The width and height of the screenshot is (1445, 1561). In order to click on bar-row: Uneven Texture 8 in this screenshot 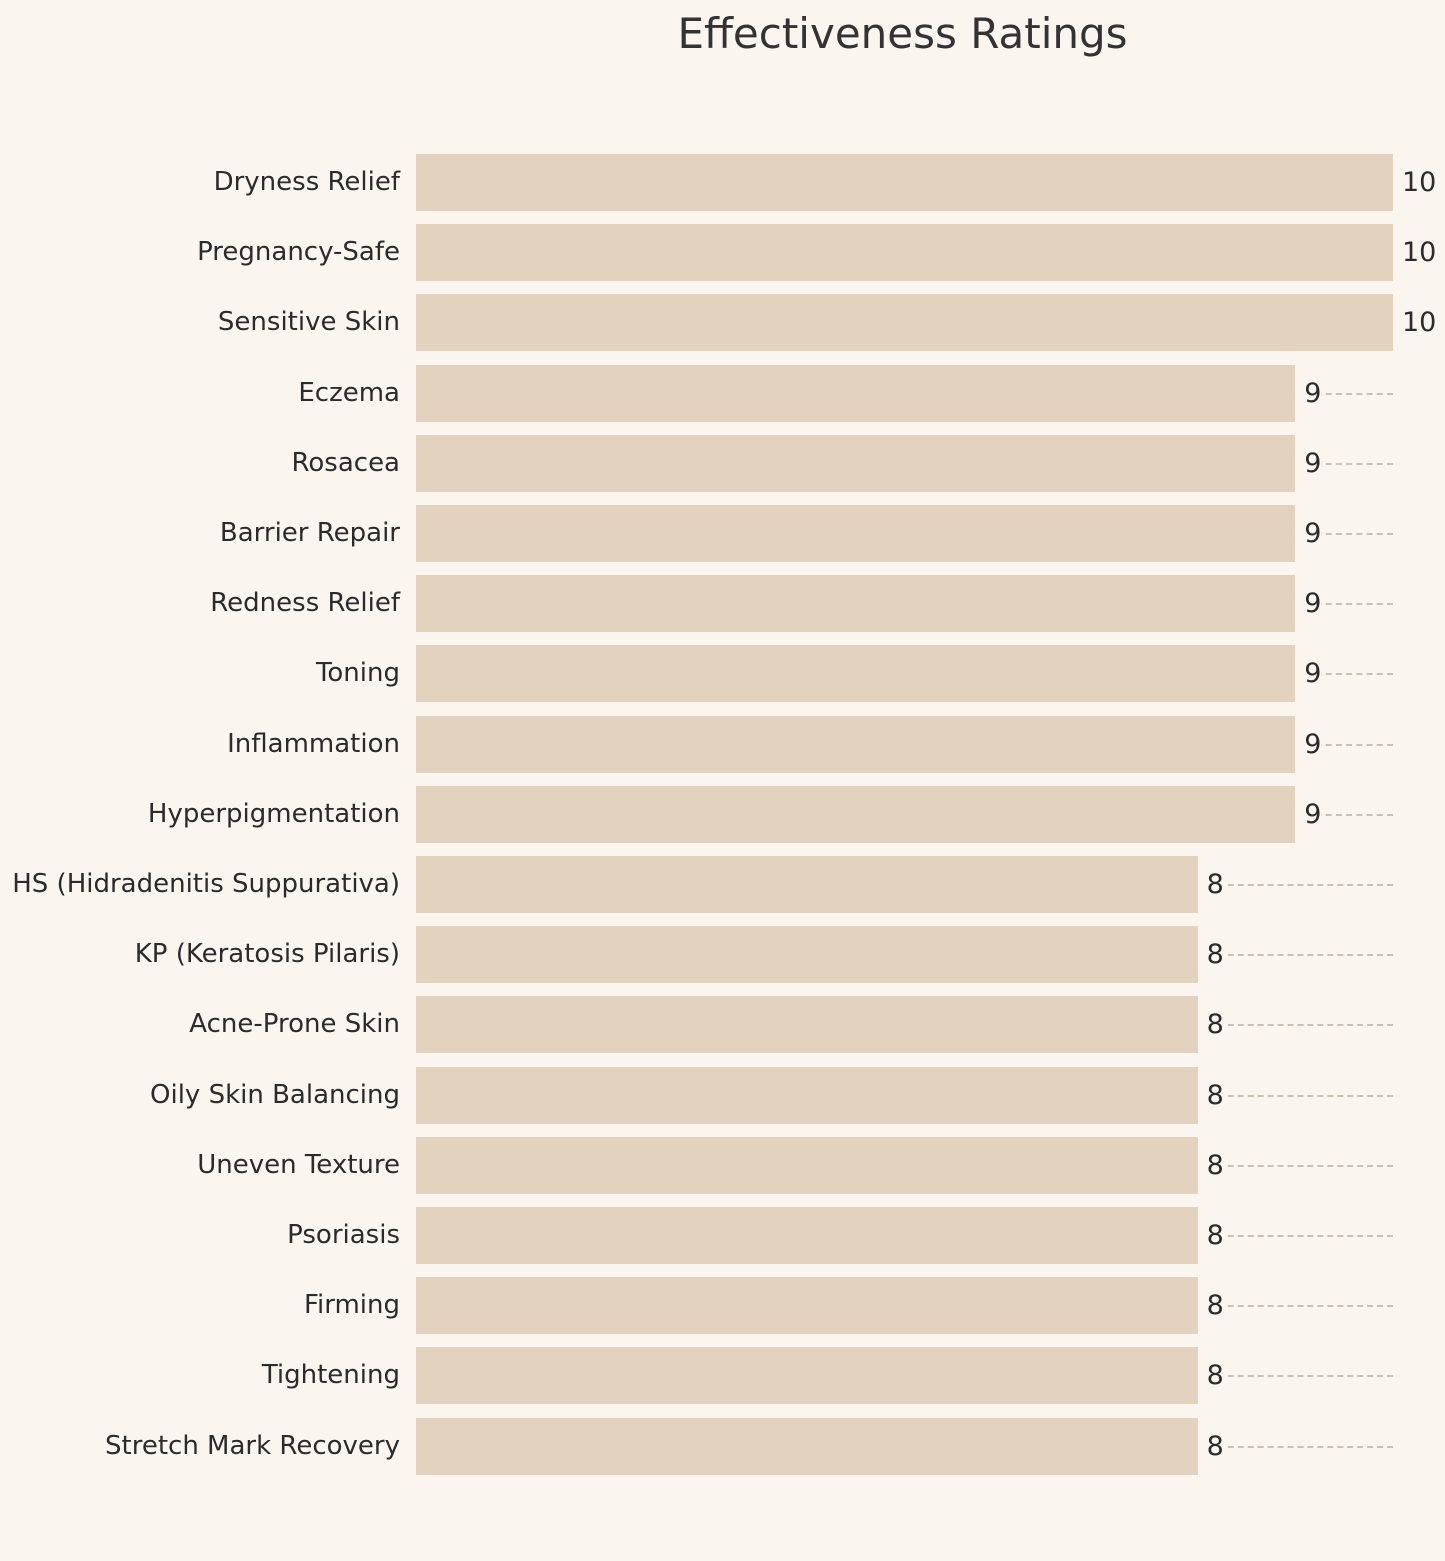, I will do `click(722, 1165)`.